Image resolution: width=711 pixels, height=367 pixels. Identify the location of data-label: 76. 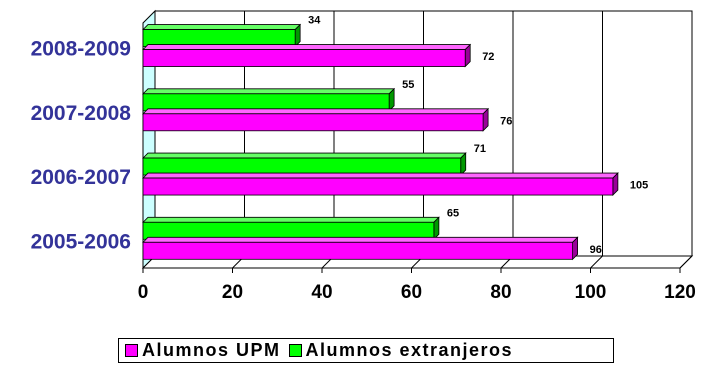
(506, 121).